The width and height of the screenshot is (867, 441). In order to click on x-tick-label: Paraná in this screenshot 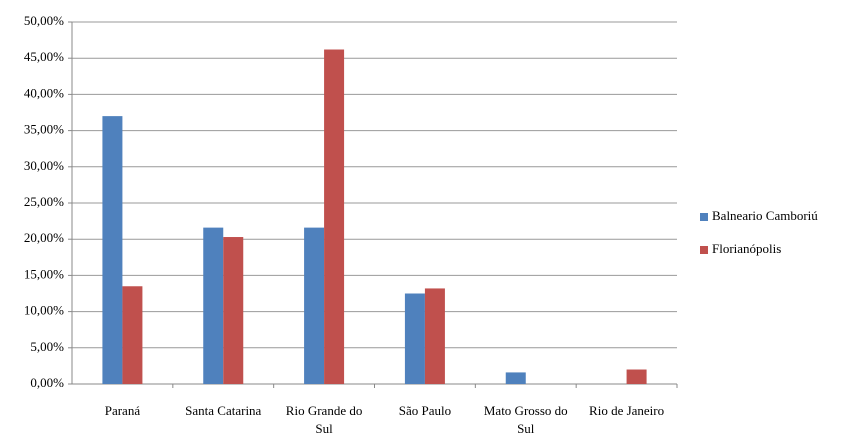, I will do `click(122, 410)`.